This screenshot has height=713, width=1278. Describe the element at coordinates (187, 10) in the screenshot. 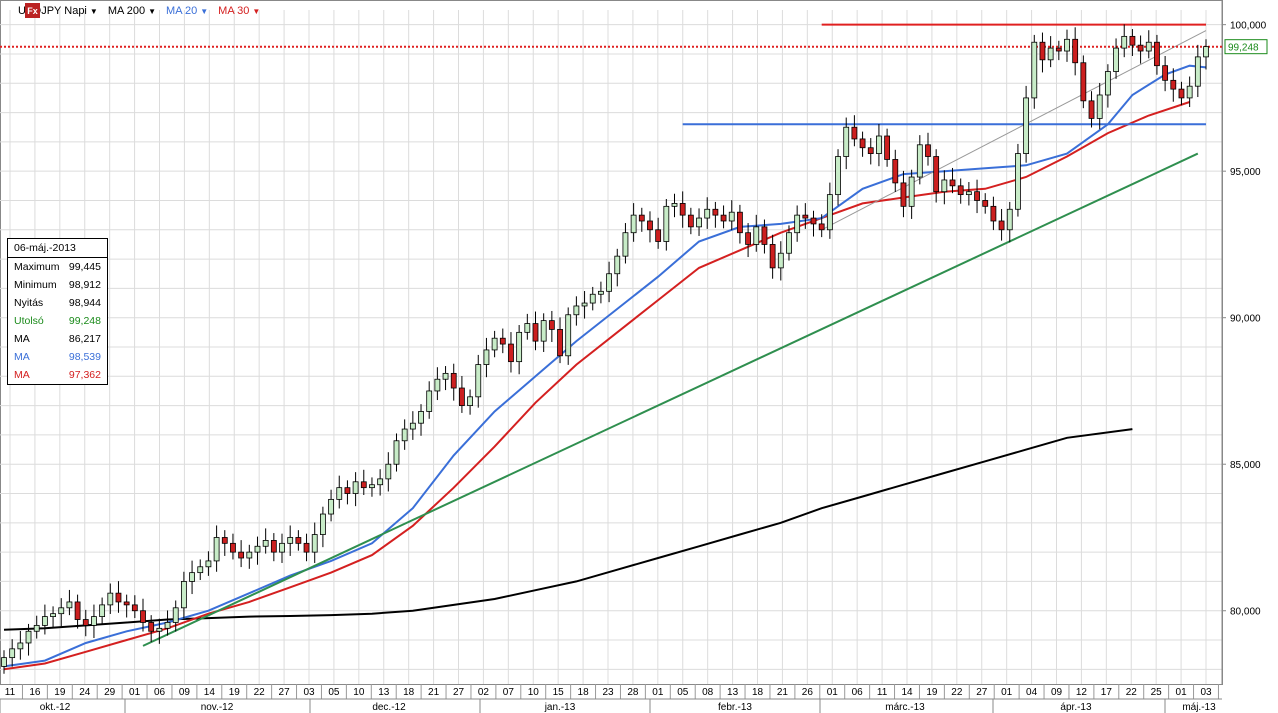

I see `indicator-ma20: MA 20 ▼` at that location.